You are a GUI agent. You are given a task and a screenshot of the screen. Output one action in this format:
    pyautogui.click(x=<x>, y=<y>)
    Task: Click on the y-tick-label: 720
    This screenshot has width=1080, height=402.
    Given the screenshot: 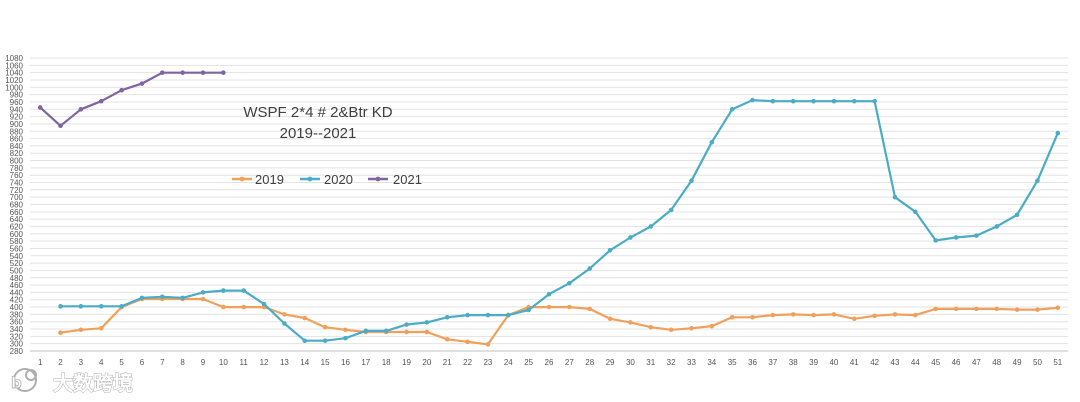 What is the action you would take?
    pyautogui.click(x=17, y=190)
    